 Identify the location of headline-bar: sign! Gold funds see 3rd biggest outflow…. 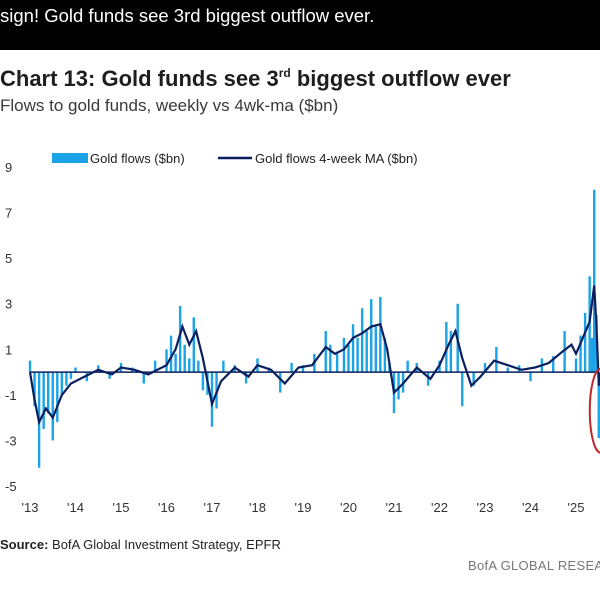
(300, 19).